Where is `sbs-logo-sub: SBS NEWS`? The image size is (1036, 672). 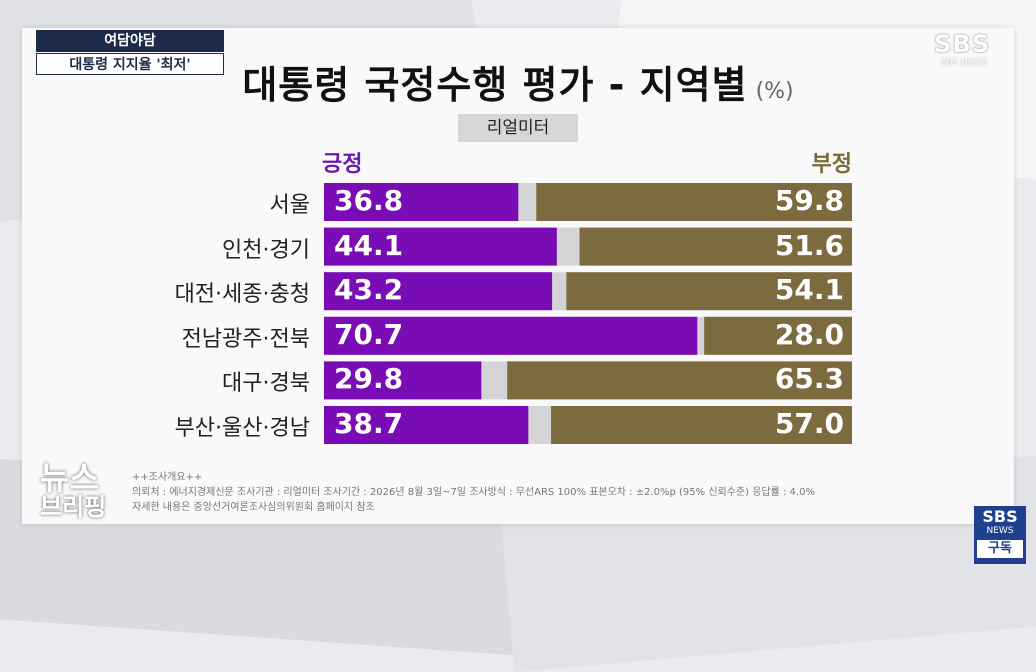
sbs-logo-sub: SBS NEWS is located at coordinates (964, 63).